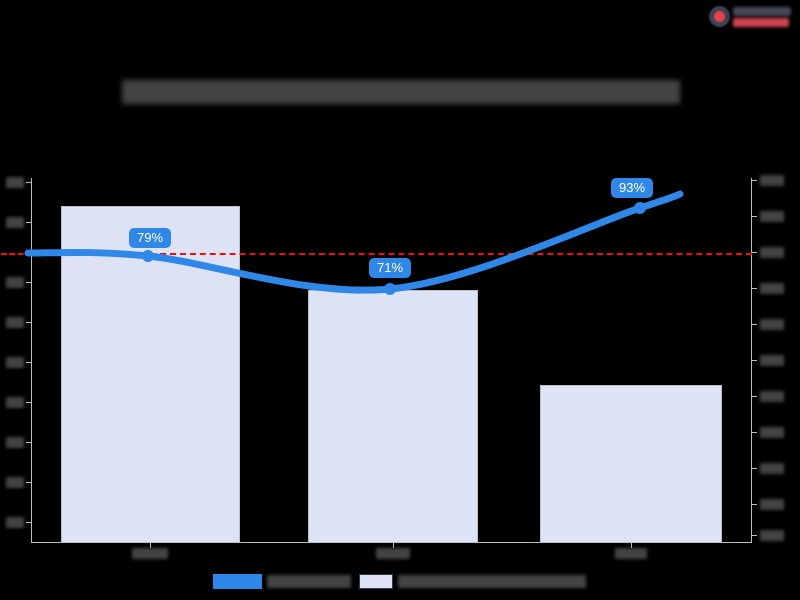 This screenshot has height=600, width=800. I want to click on y-axis-left-label-1: ███, so click(15, 182).